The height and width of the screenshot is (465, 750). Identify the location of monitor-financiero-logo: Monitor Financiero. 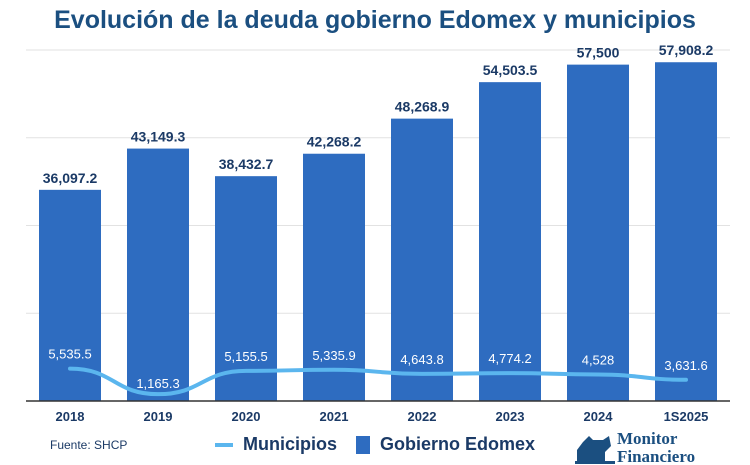
(635, 446).